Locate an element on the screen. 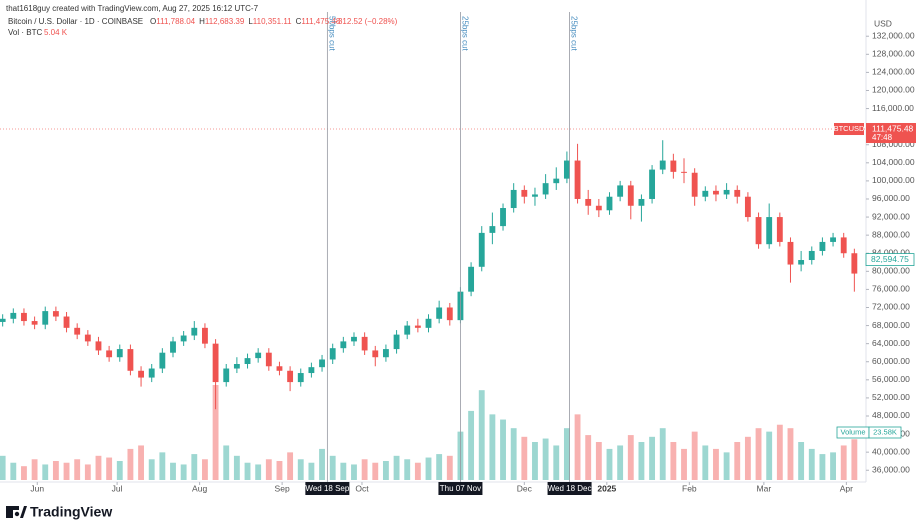  price-marker-label: 82,594.75 is located at coordinates (890, 259).